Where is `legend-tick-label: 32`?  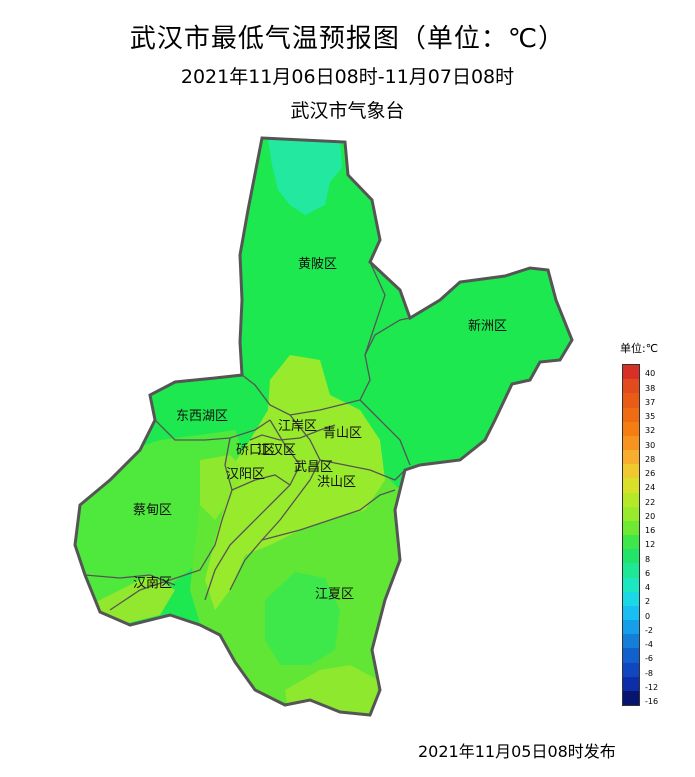
legend-tick-label: 32 is located at coordinates (650, 431).